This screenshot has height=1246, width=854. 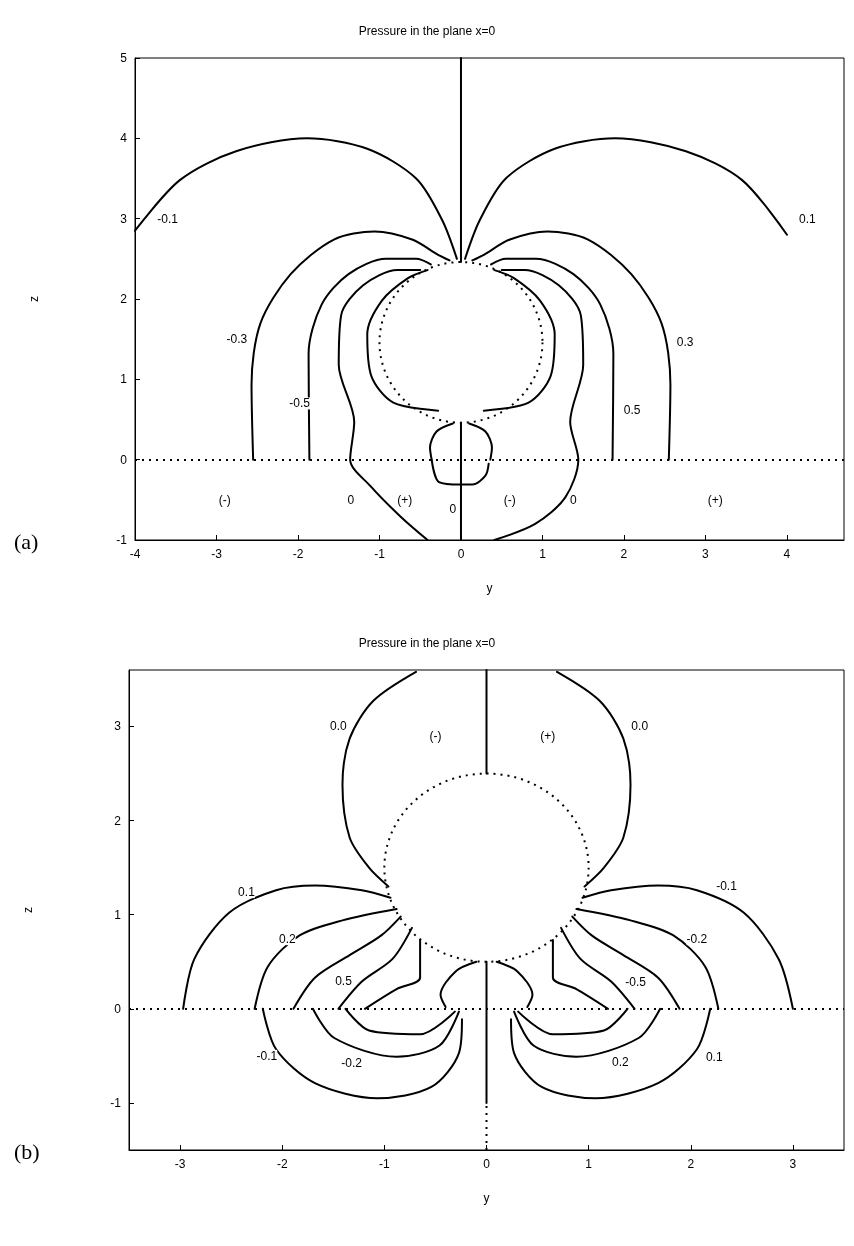 What do you see at coordinates (26, 541) in the screenshot?
I see `text: (a)` at bounding box center [26, 541].